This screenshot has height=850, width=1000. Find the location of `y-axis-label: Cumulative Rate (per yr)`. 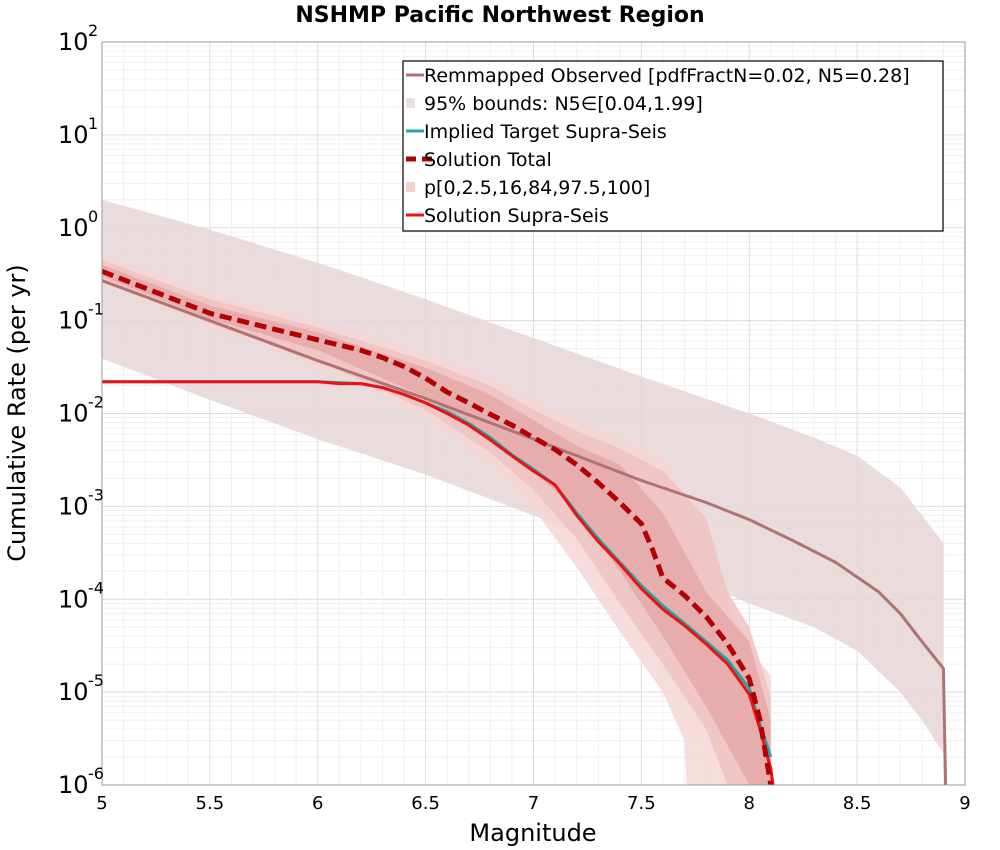

y-axis-label: Cumulative Rate (per yr) is located at coordinates (17, 413).